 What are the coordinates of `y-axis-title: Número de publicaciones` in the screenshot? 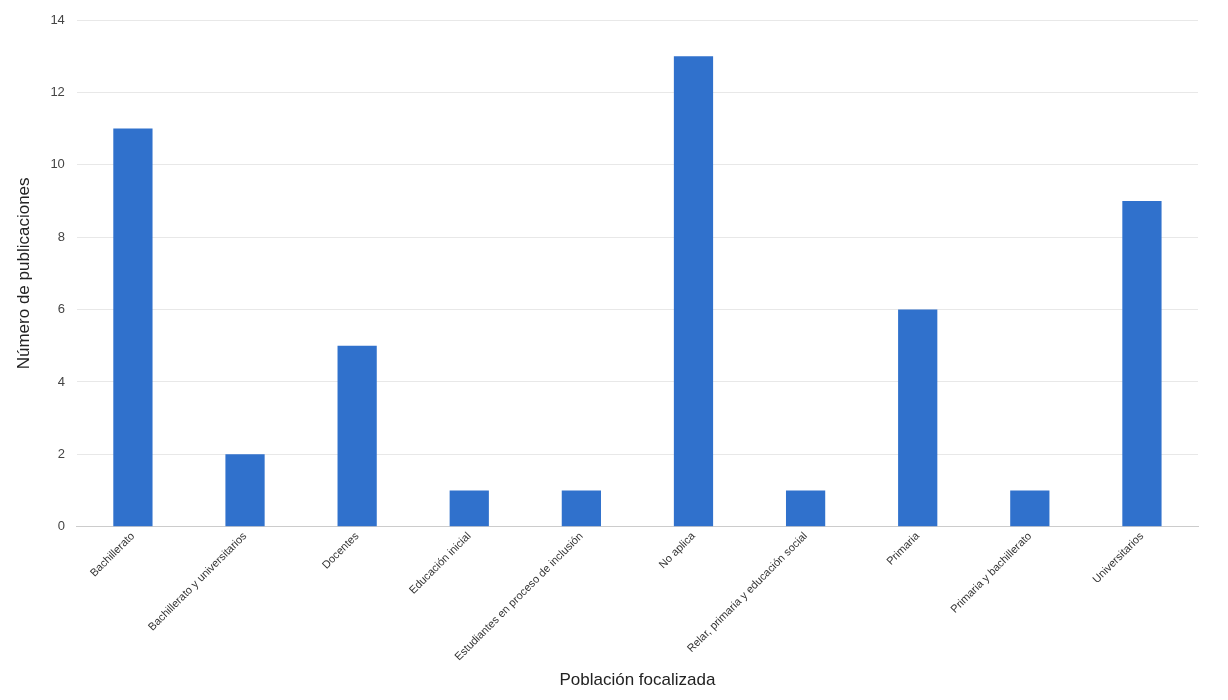 It's located at (23, 273).